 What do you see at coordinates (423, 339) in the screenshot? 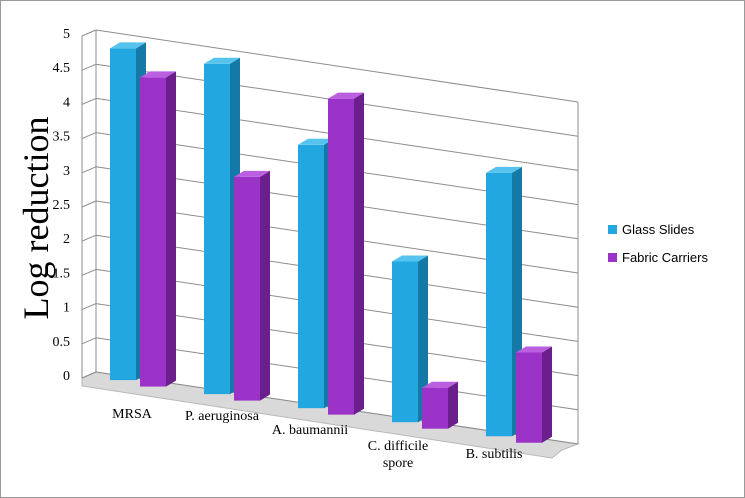
I see `bar-glass-slides-side` at bounding box center [423, 339].